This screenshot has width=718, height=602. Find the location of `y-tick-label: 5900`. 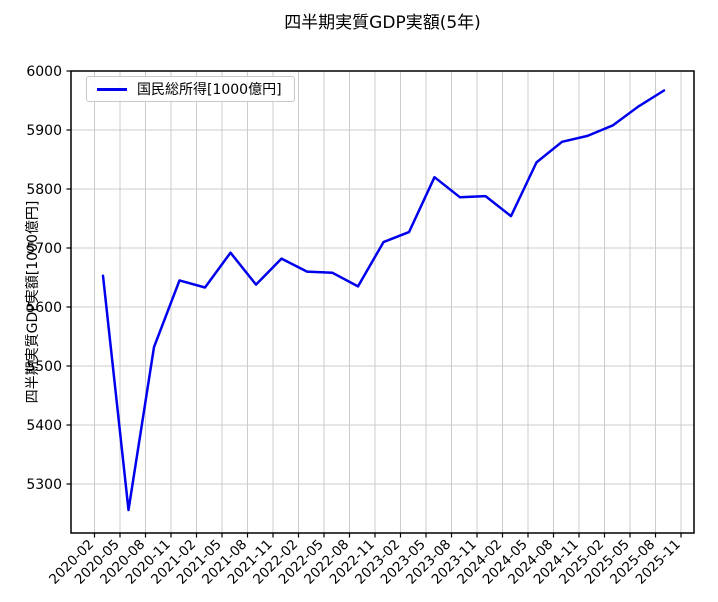

y-tick-label: 5900 is located at coordinates (44, 131).